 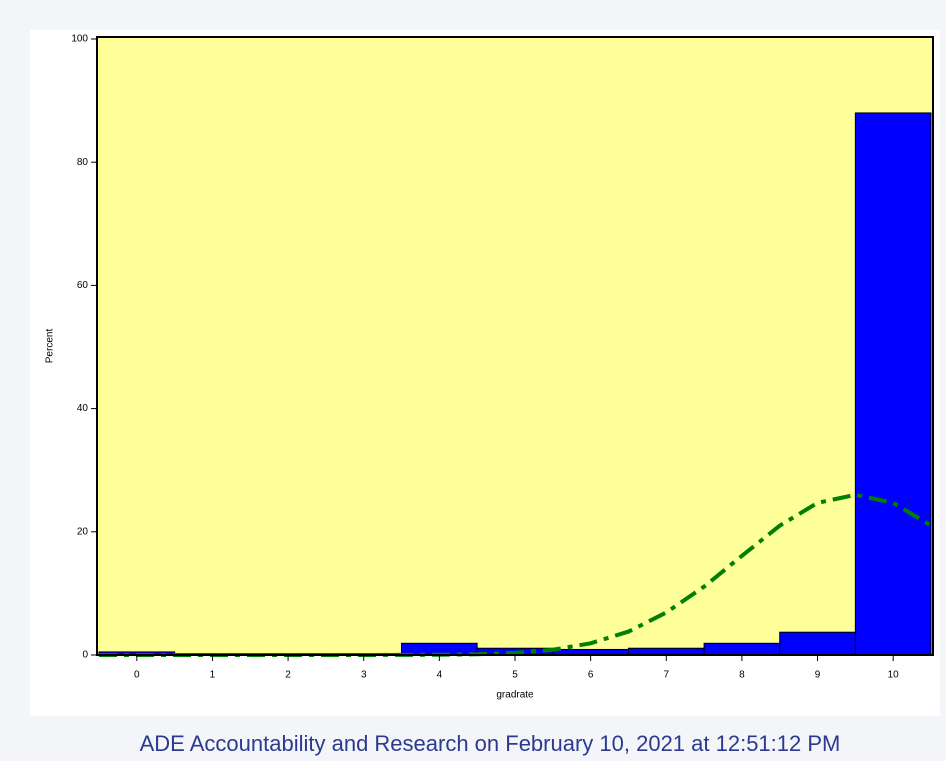 I want to click on x-tick-label: 1, so click(x=213, y=675).